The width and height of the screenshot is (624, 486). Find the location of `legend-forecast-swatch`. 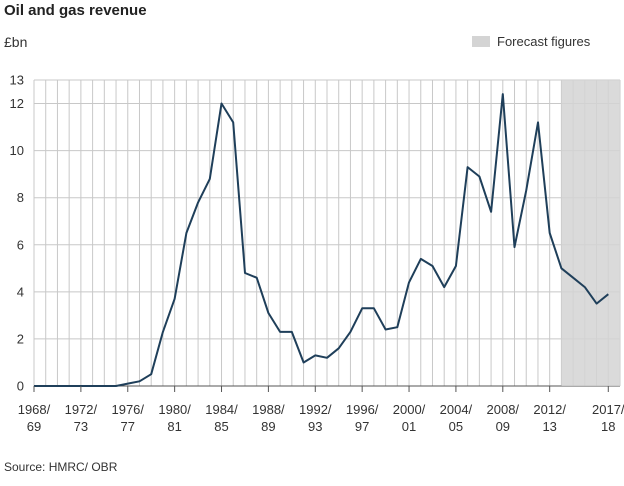

legend-forecast-swatch is located at coordinates (481, 41).